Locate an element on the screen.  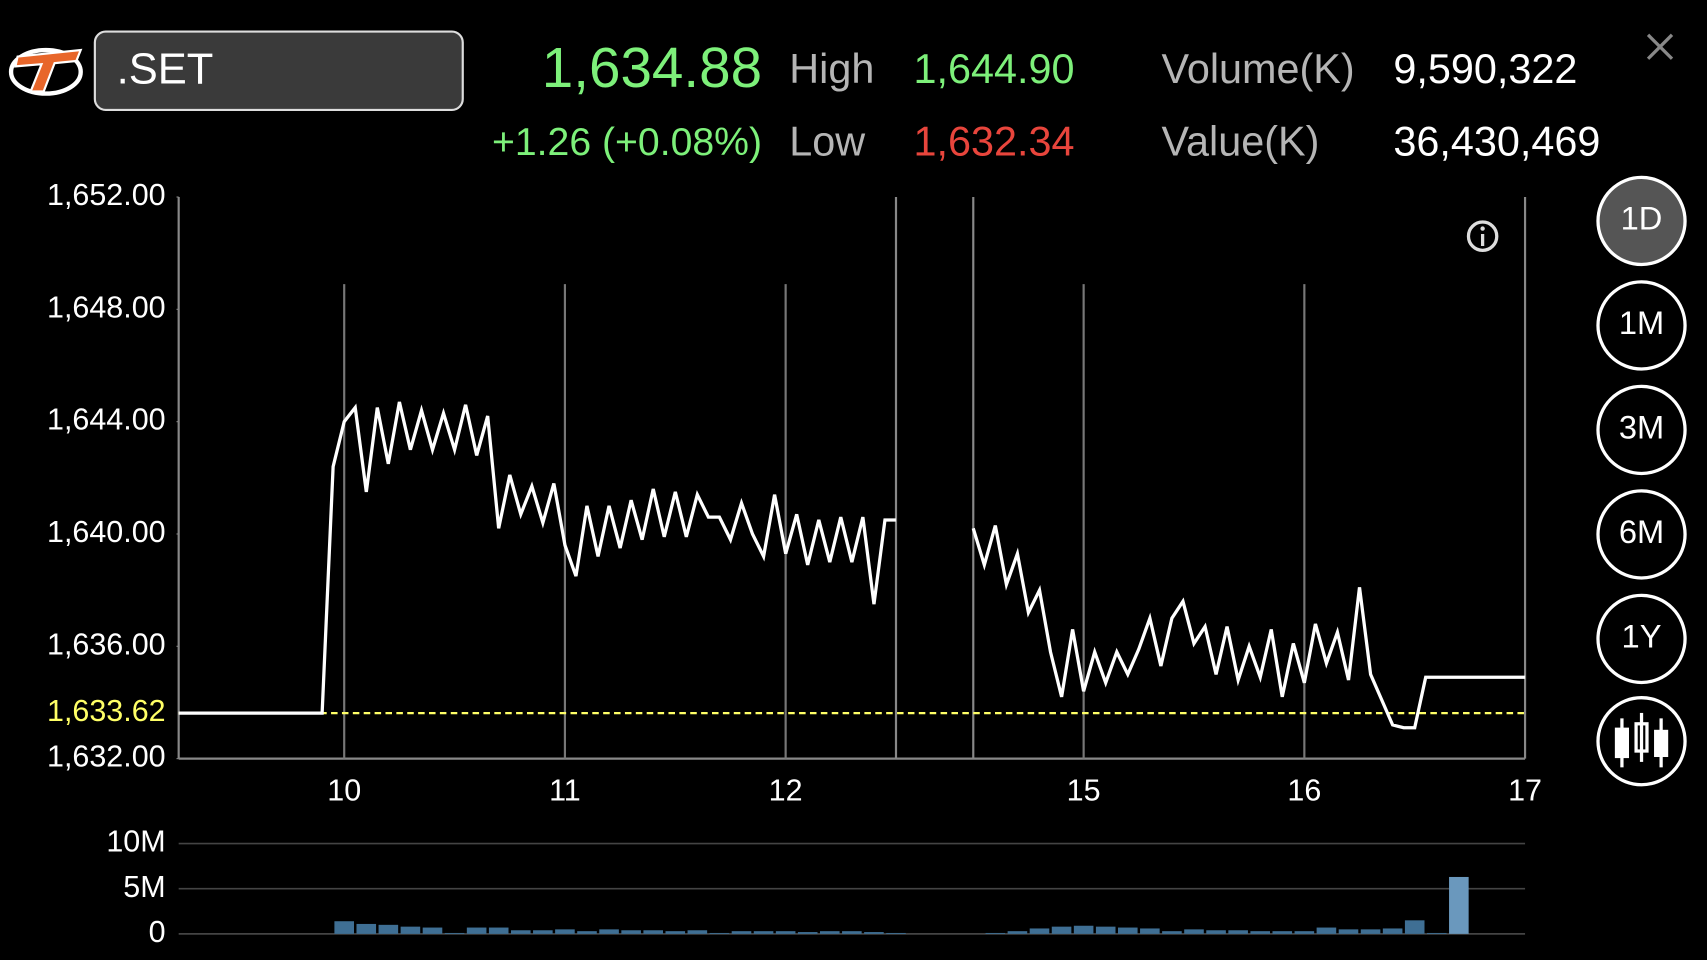
volume-tick-label: 0 is located at coordinates (157, 932).